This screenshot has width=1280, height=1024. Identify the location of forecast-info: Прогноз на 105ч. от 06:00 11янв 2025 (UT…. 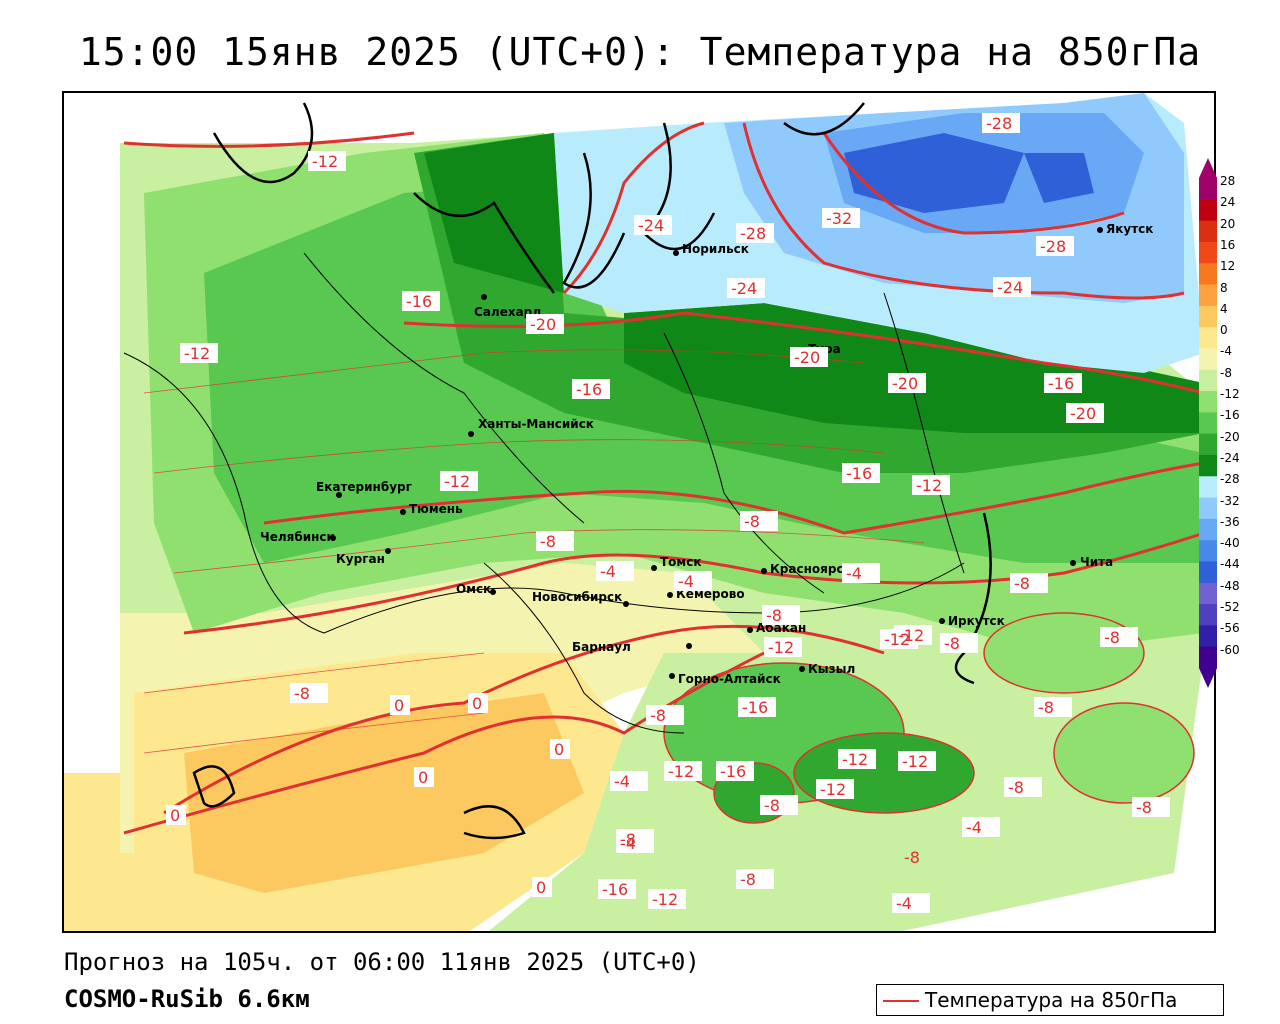
(382, 962).